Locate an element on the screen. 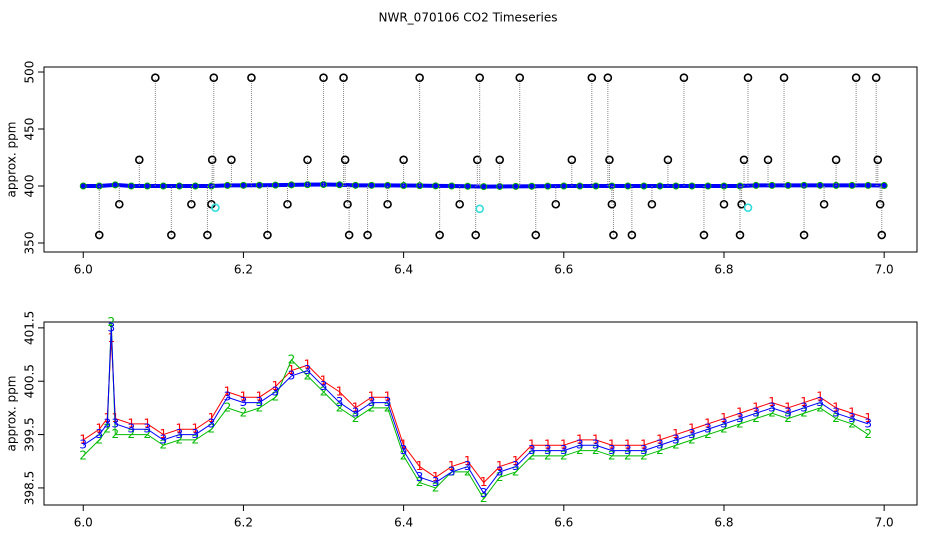 This screenshot has width=936, height=540. x-tick-label: 6.8 is located at coordinates (723, 270).